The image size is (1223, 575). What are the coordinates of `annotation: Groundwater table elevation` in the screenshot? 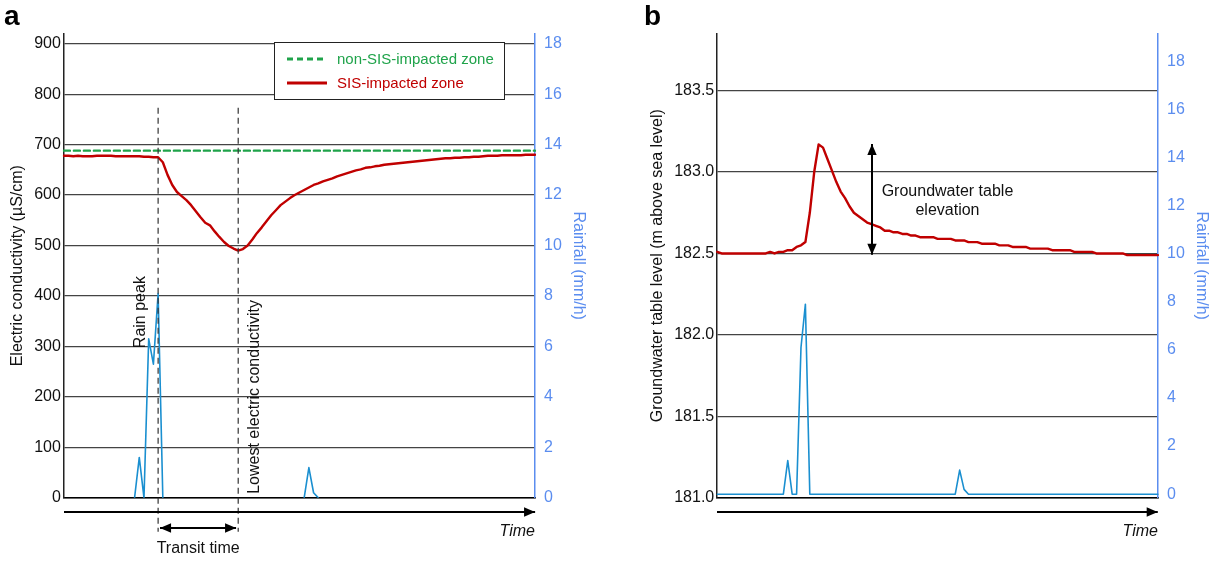 It's located at (947, 199).